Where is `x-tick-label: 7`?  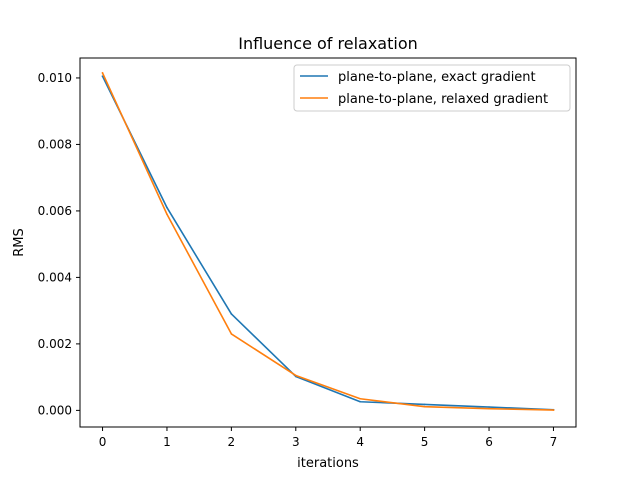 x-tick-label: 7 is located at coordinates (554, 442).